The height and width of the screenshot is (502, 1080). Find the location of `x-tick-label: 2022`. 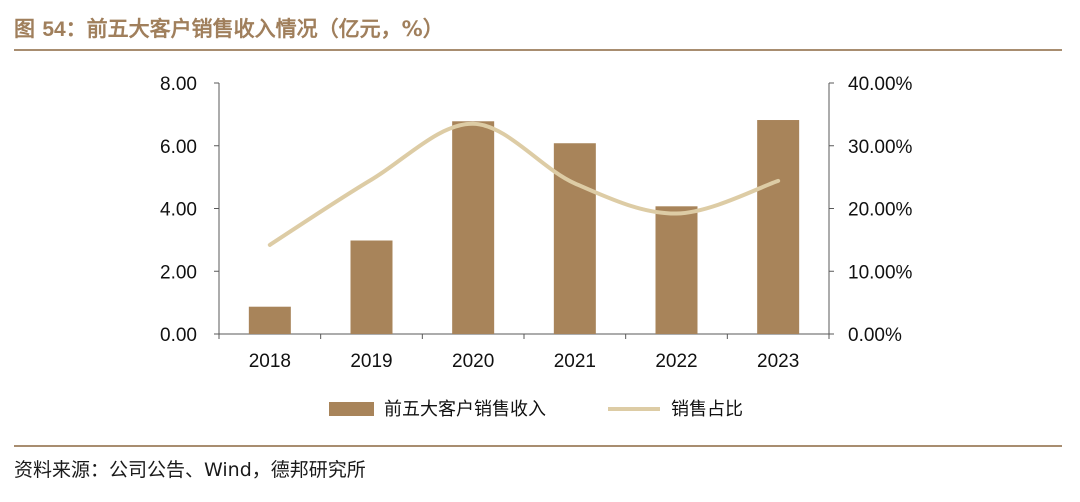

x-tick-label: 2022 is located at coordinates (676, 361).